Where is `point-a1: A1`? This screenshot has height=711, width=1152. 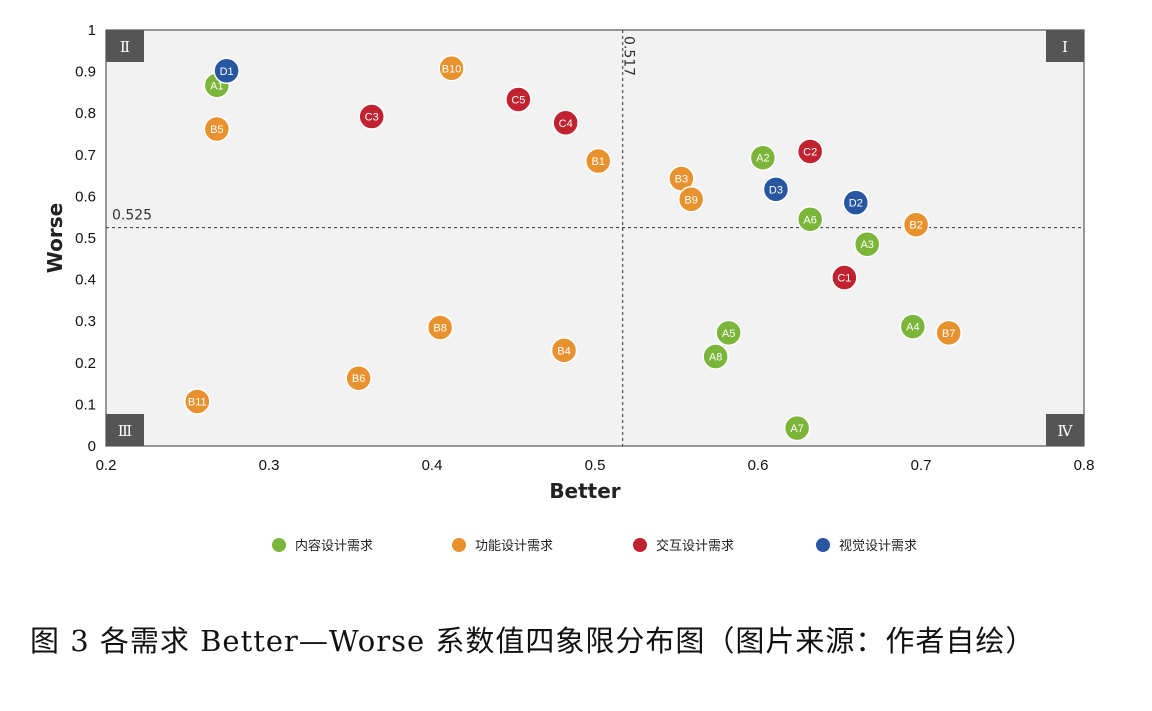 point-a1: A1 is located at coordinates (217, 85).